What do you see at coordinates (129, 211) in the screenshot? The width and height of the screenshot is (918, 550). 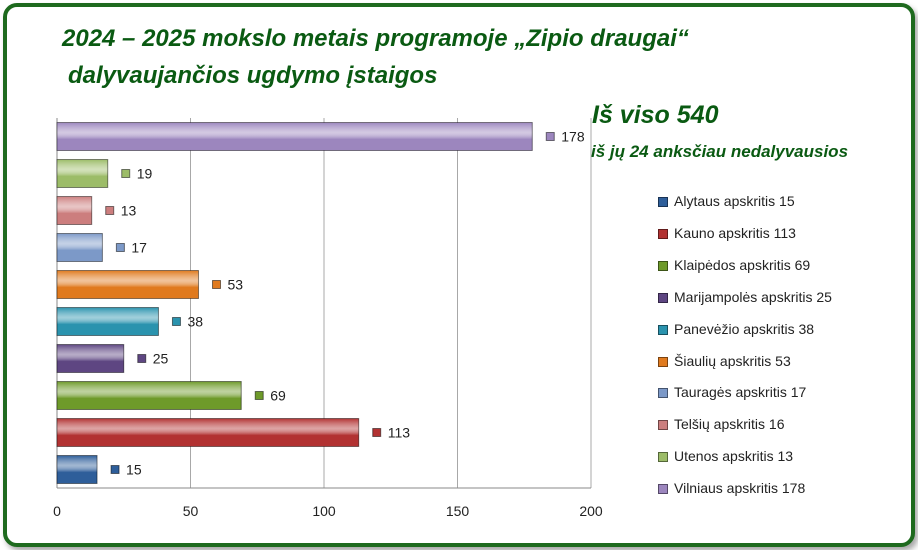 I see `data-label: 13` at bounding box center [129, 211].